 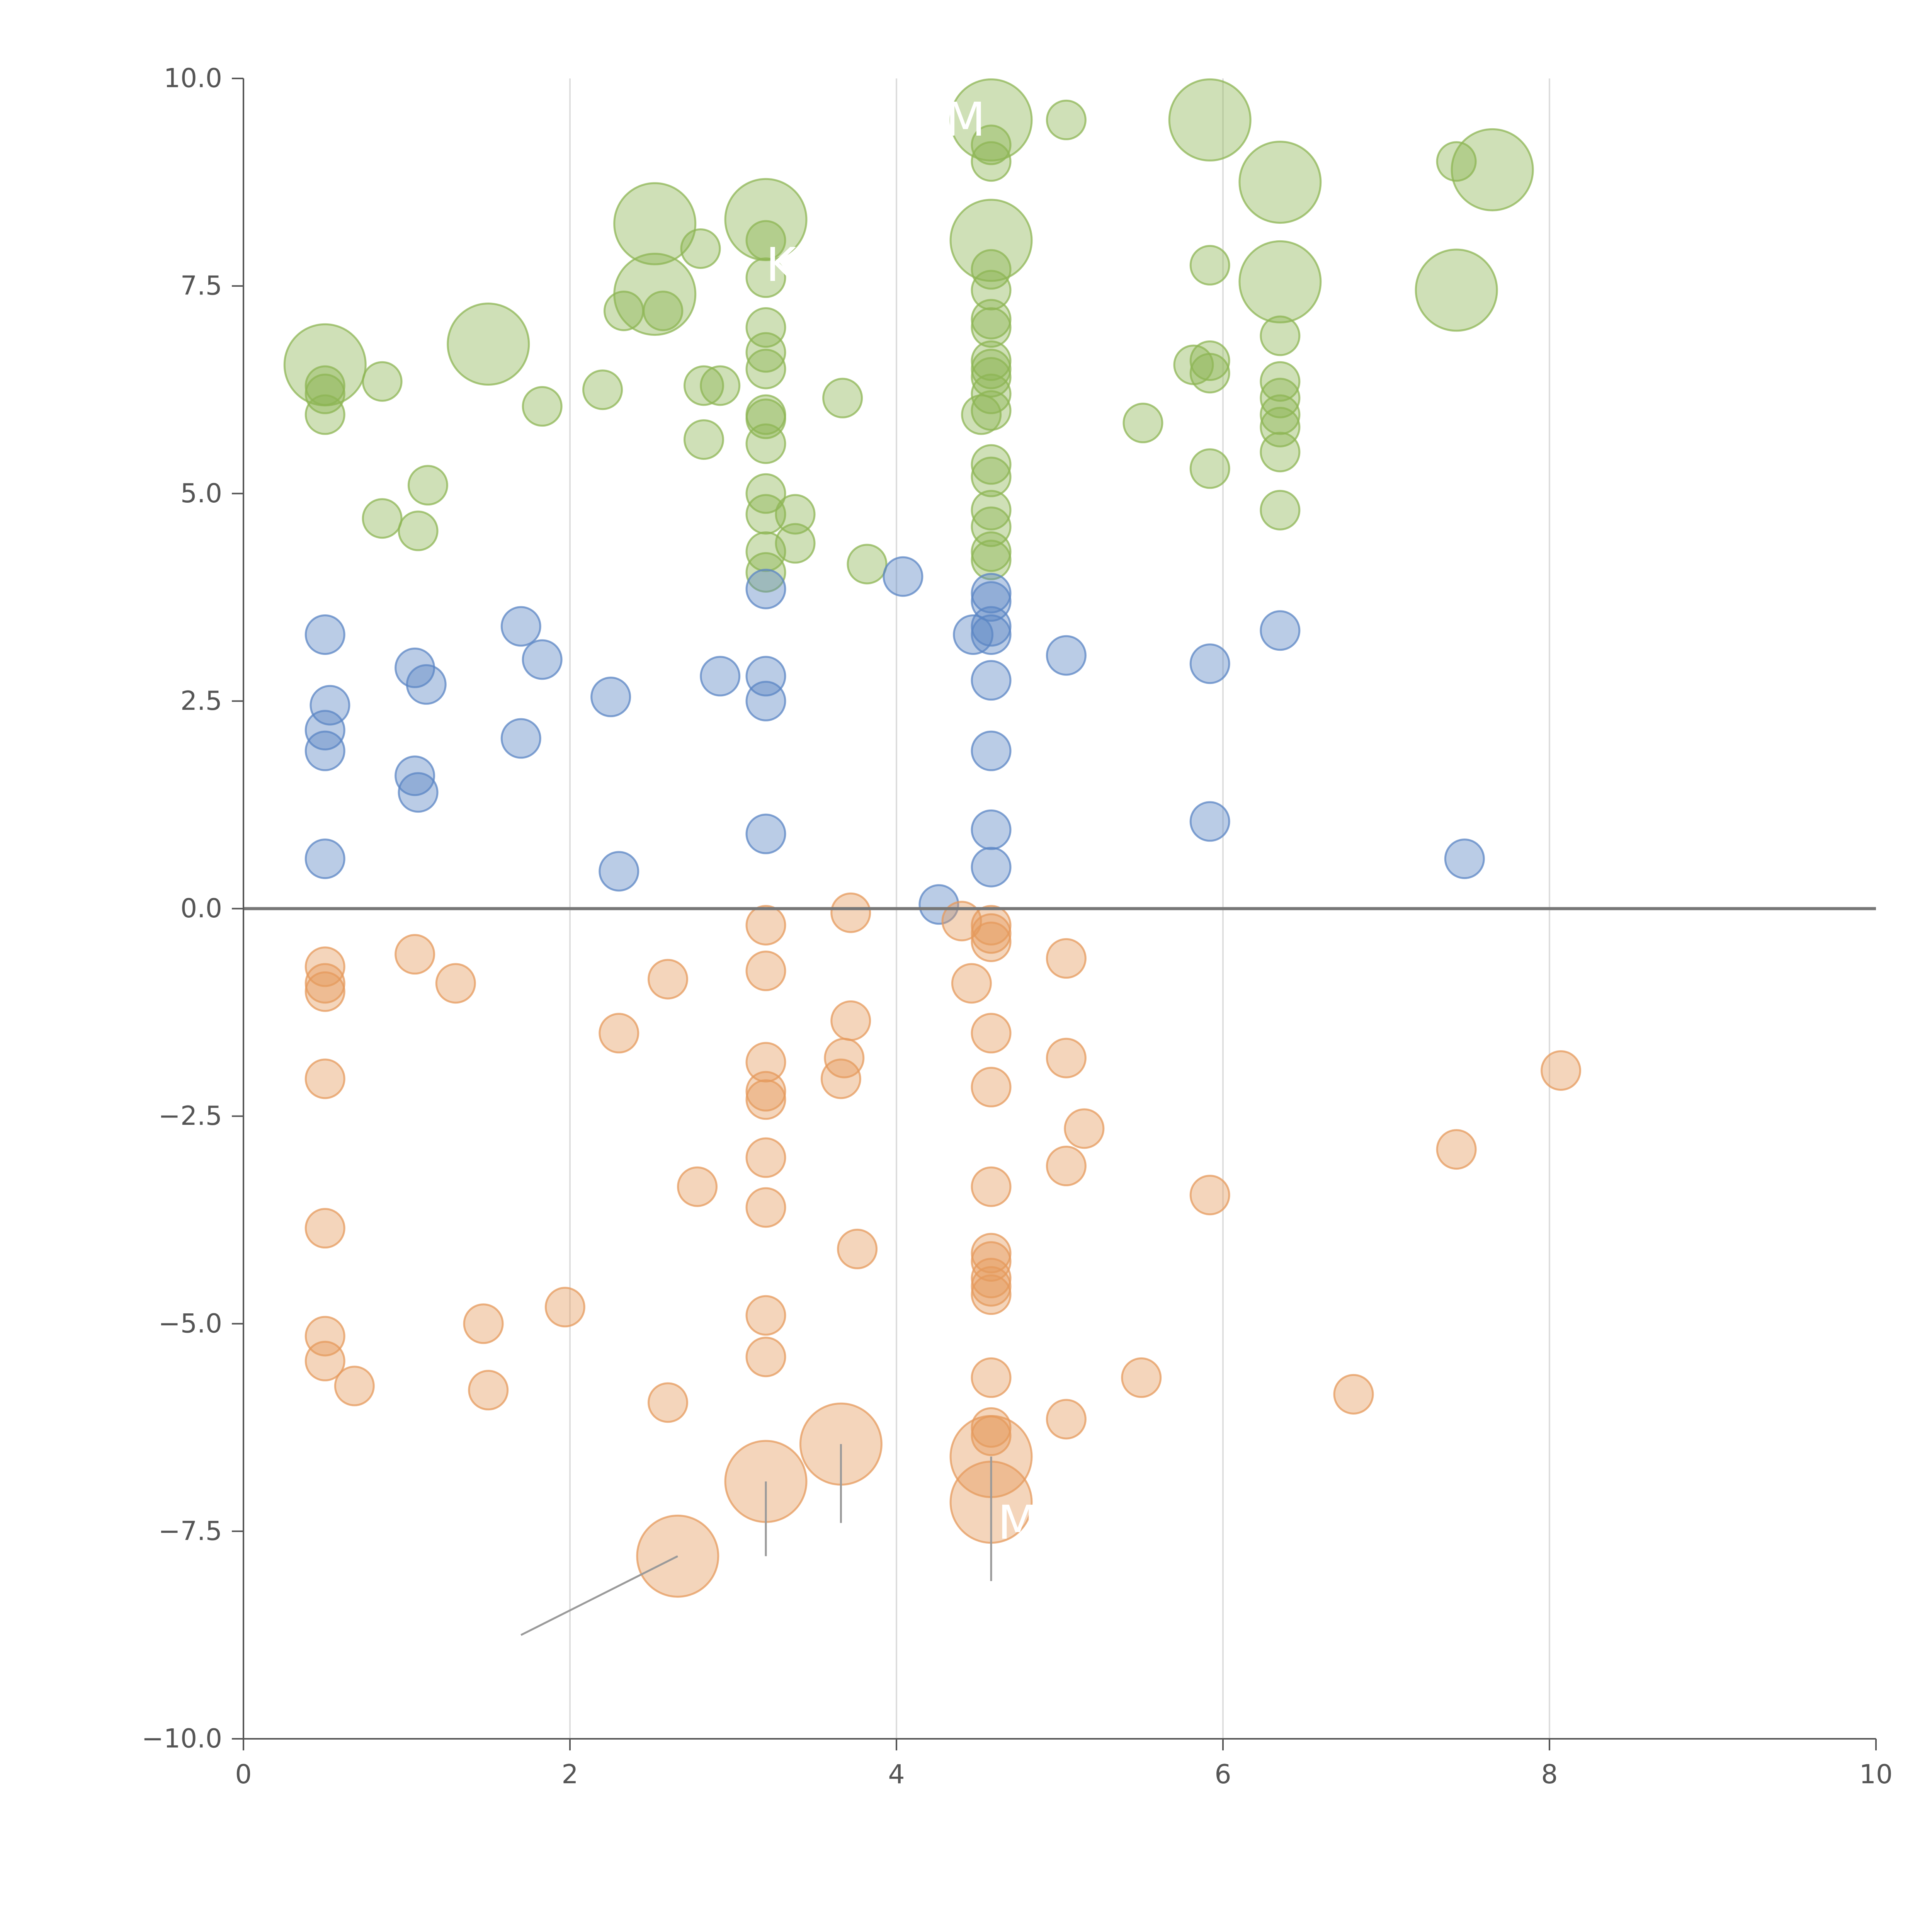 I want to click on x-tick-label: 8, so click(x=1549, y=1774).